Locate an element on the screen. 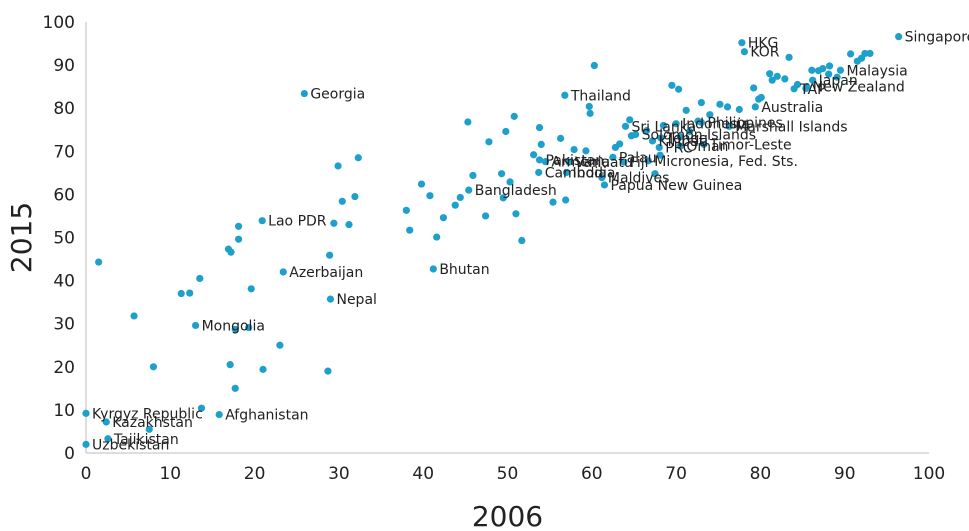  point-label: Micronesia, Fed. Sts. is located at coordinates (726, 162).